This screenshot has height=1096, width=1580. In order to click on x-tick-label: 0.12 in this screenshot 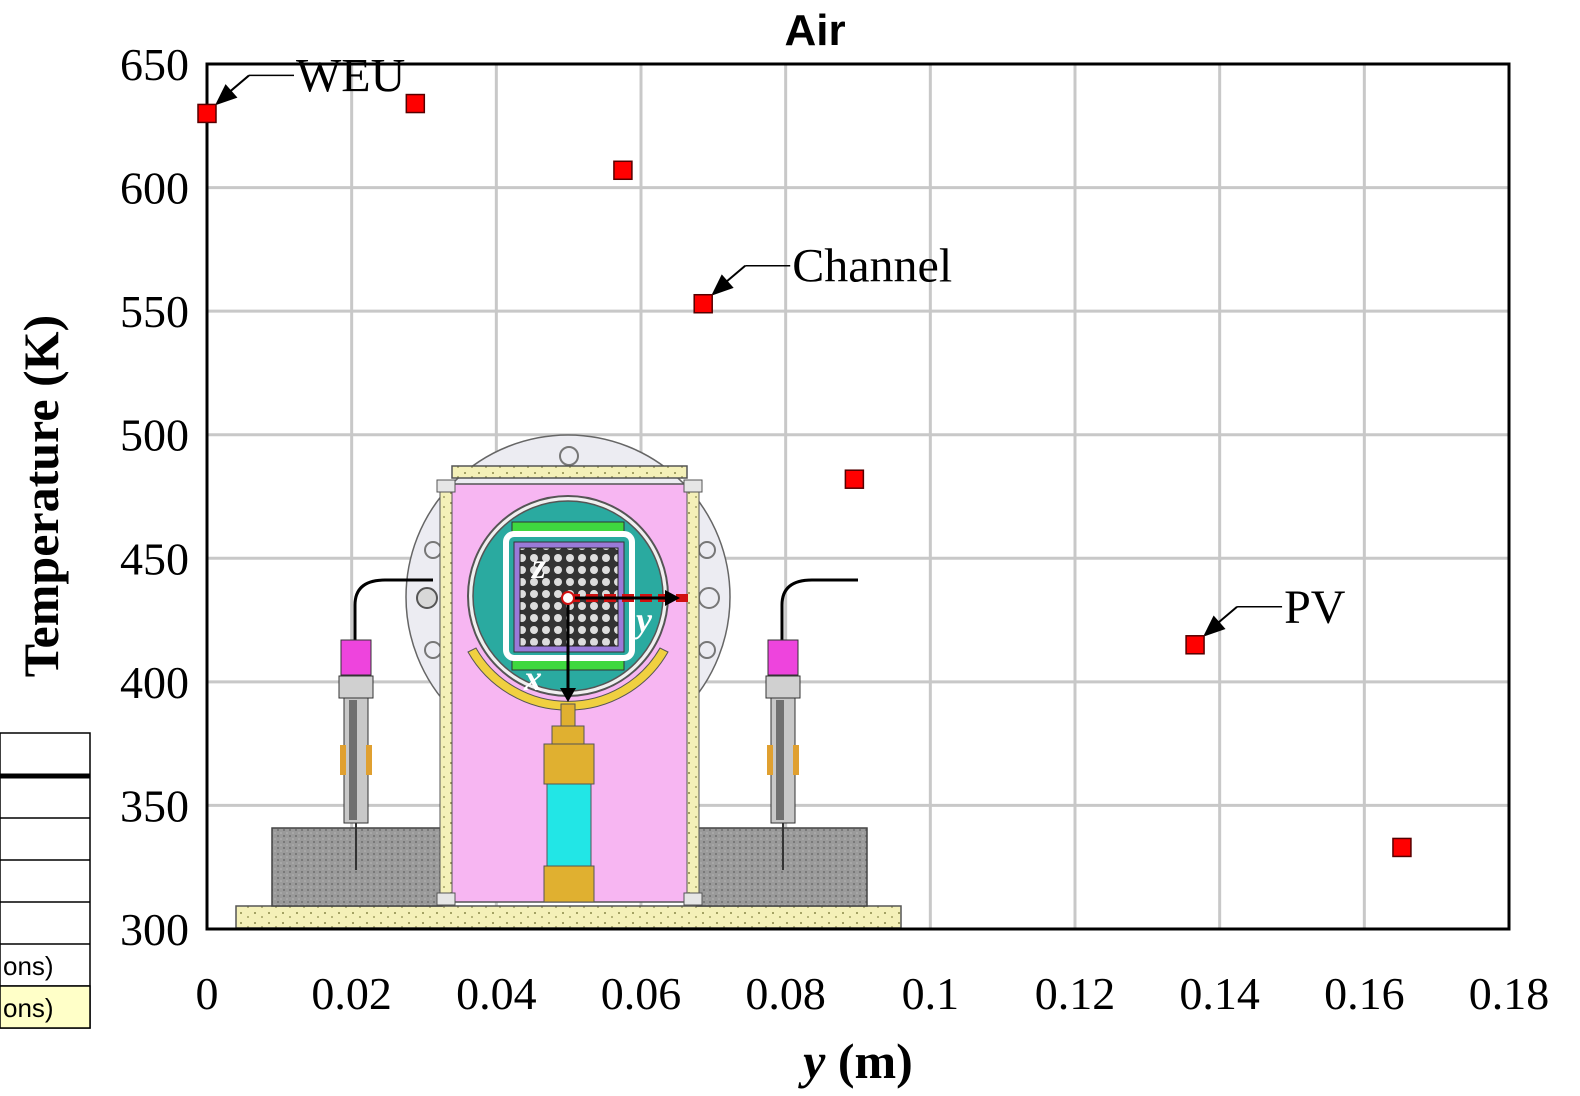, I will do `click(1075, 993)`.